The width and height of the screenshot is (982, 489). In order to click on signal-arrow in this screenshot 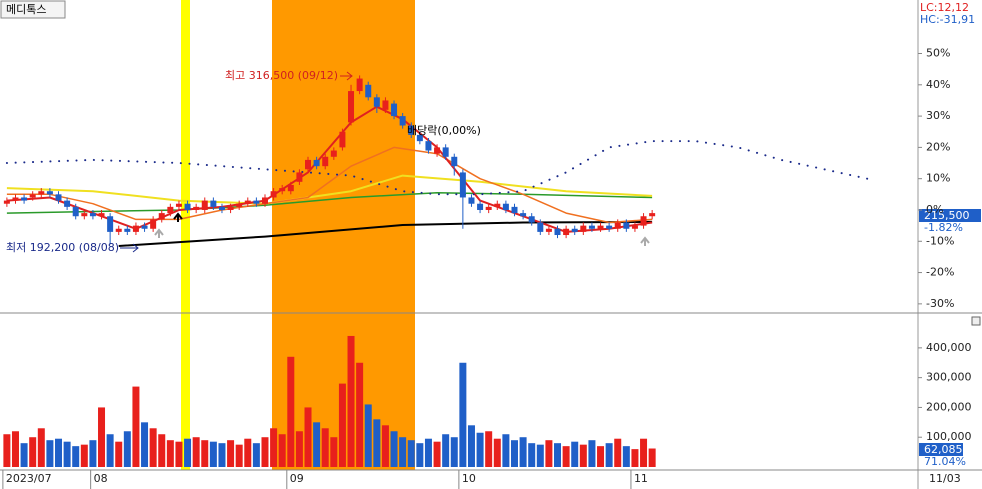, I will do `click(178, 217)`.